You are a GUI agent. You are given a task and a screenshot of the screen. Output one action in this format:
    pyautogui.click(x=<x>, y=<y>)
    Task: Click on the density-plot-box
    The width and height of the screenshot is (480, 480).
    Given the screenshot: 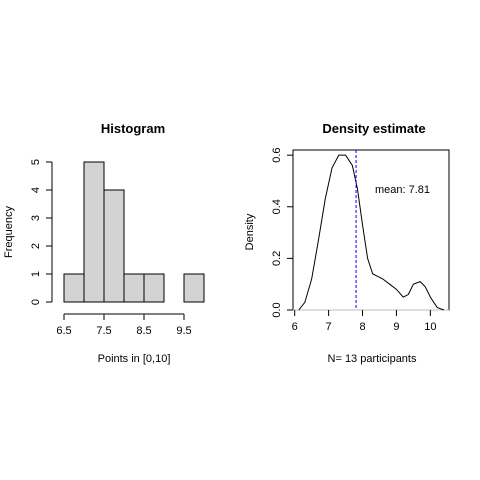 What is the action you would take?
    pyautogui.click(x=371, y=230)
    